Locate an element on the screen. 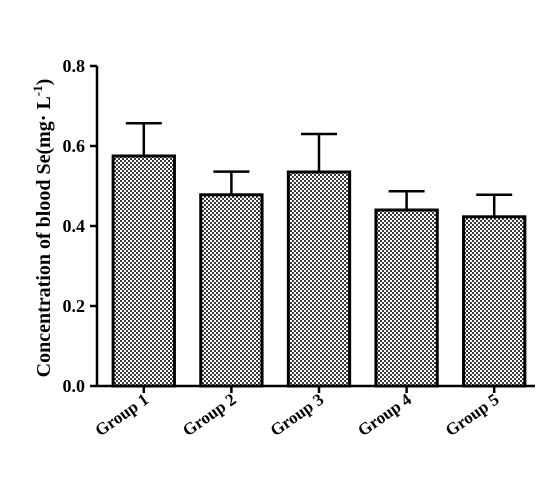 The image size is (550, 500). x-tick-labels: Group 1 Group 2 Group 3 Group 4 Group 5 is located at coordinates (297, 414).